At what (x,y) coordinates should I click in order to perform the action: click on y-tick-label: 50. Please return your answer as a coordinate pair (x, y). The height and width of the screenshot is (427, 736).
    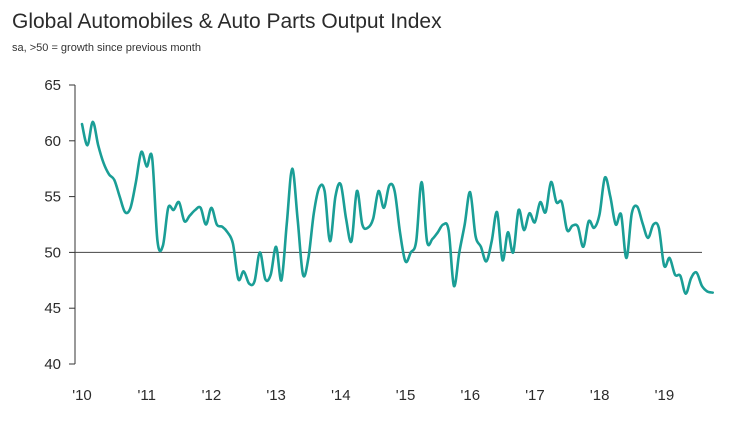
    Looking at the image, I should click on (52, 252).